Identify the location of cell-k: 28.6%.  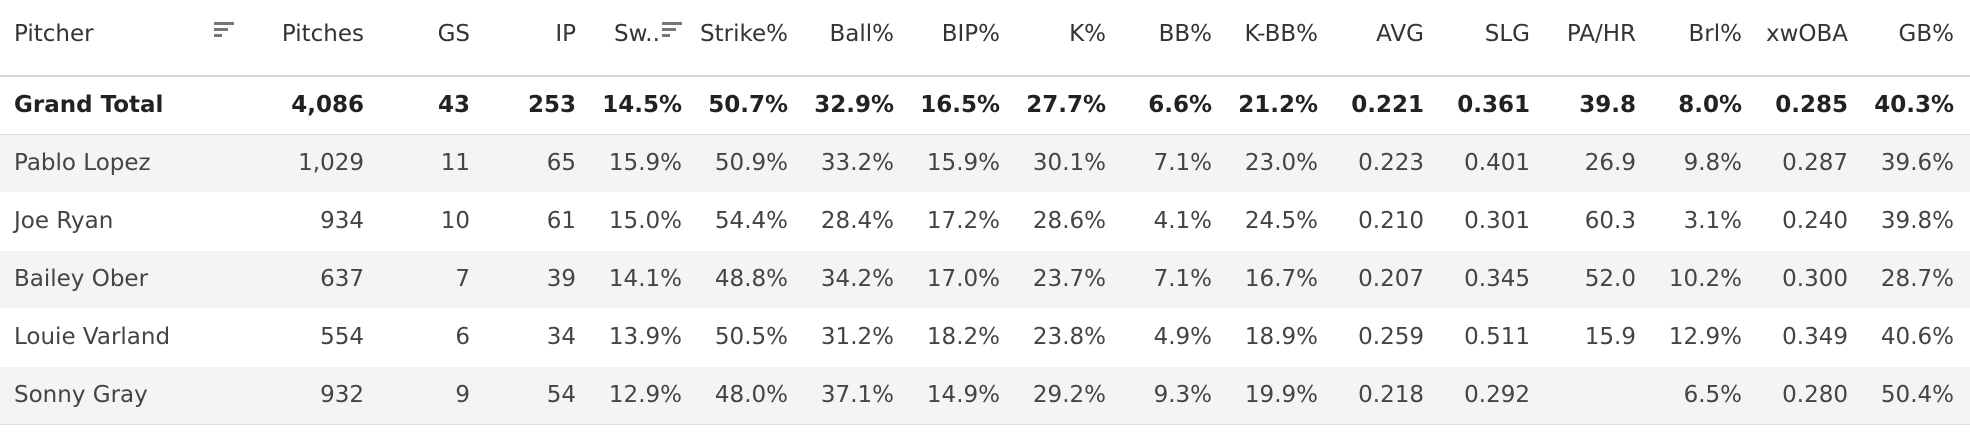
(1069, 221).